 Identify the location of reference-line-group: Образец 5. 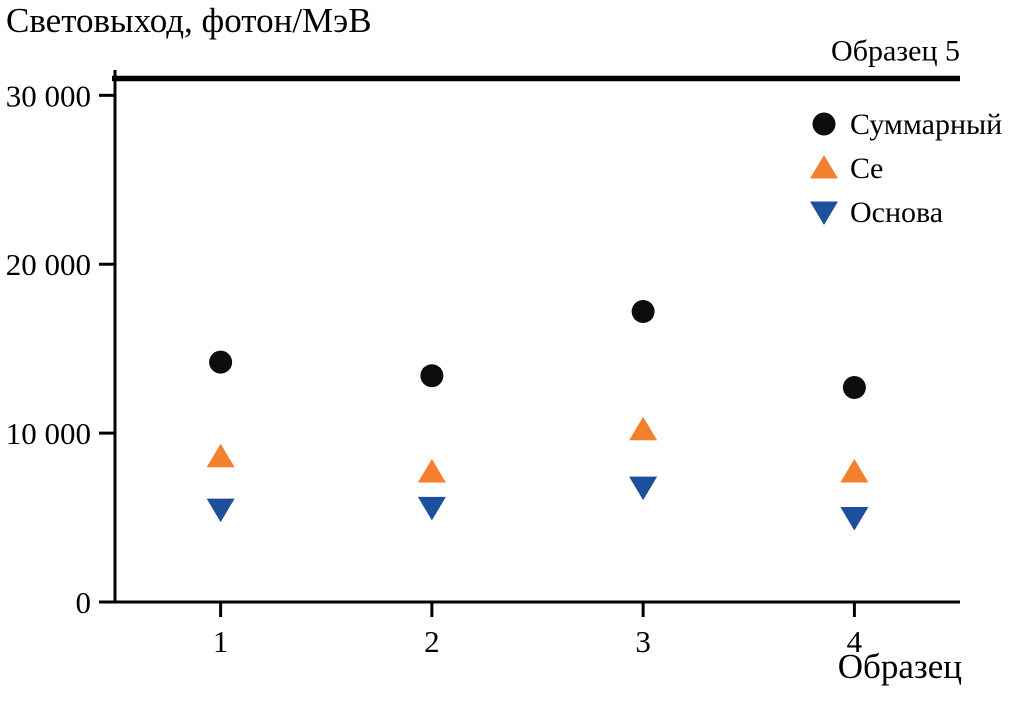
(536, 58).